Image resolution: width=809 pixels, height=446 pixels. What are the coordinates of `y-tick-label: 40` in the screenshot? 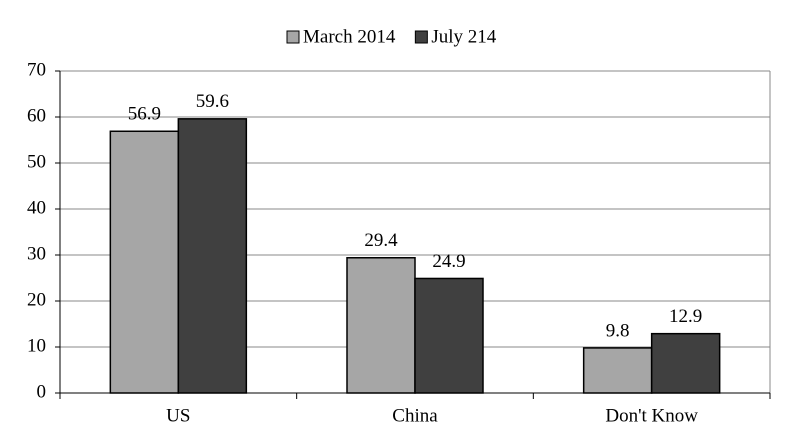 It's located at (36, 207).